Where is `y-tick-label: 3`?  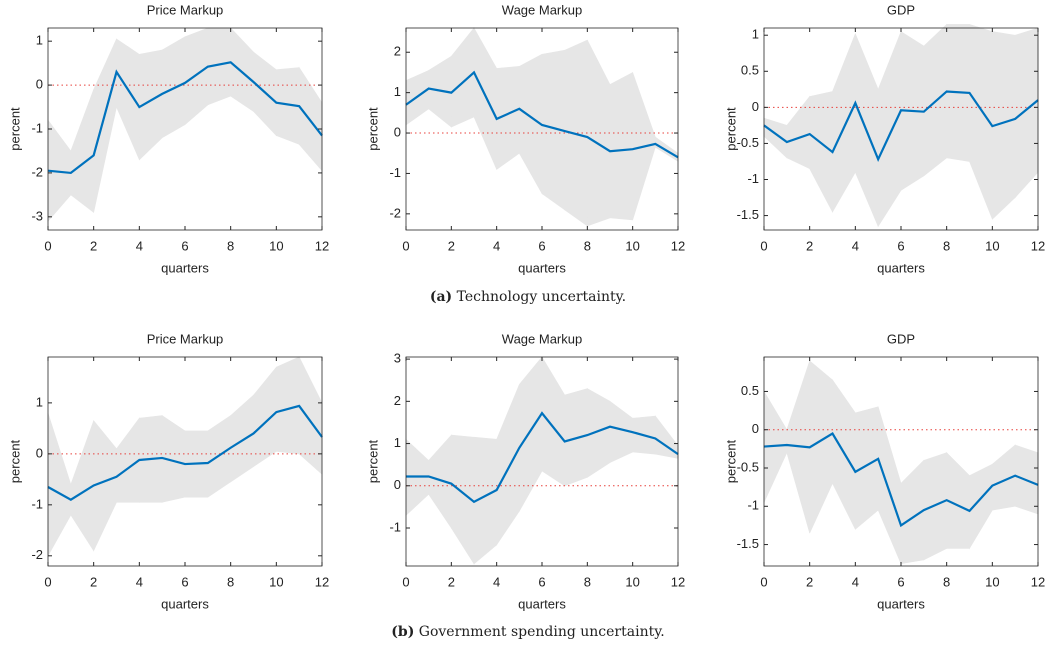 y-tick-label: 3 is located at coordinates (397, 358).